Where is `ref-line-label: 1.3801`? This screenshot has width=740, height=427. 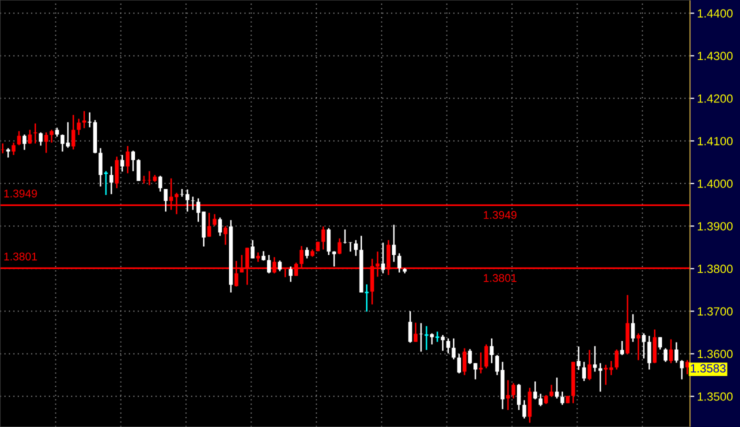 ref-line-label: 1.3801 is located at coordinates (500, 278).